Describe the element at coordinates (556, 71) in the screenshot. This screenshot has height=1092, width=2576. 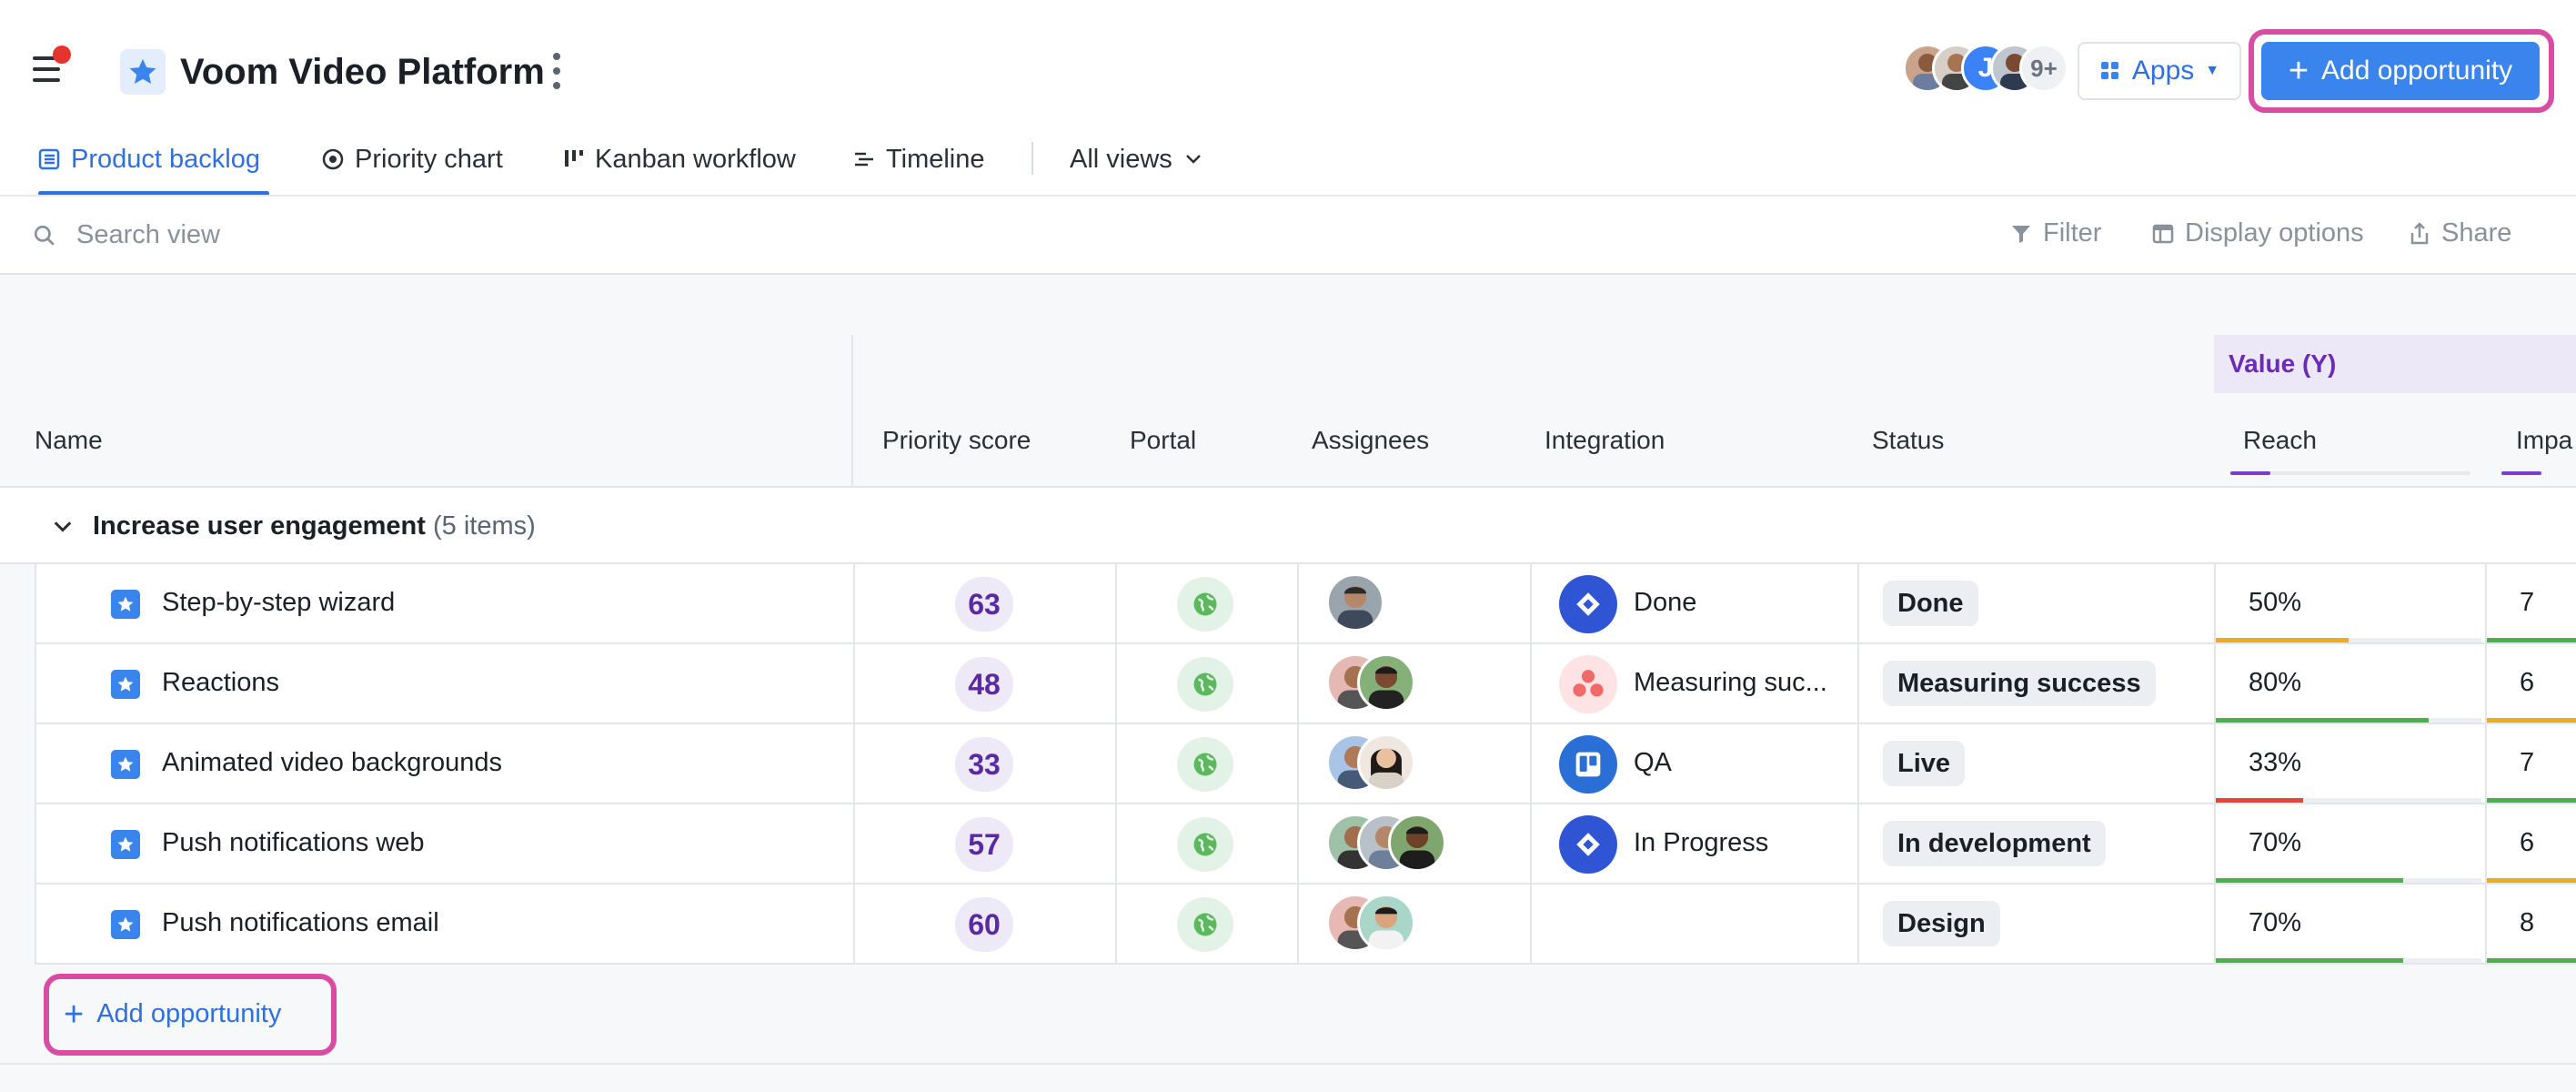
I see `more-options-icon` at that location.